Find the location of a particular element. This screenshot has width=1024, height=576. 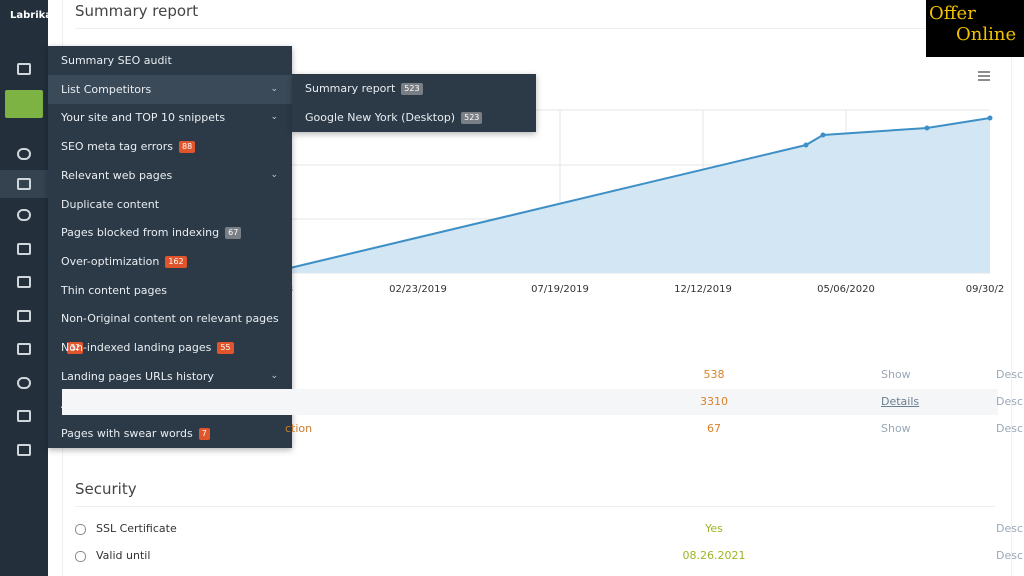

menu-label: Pages blocked from indexing is located at coordinates (140, 233).